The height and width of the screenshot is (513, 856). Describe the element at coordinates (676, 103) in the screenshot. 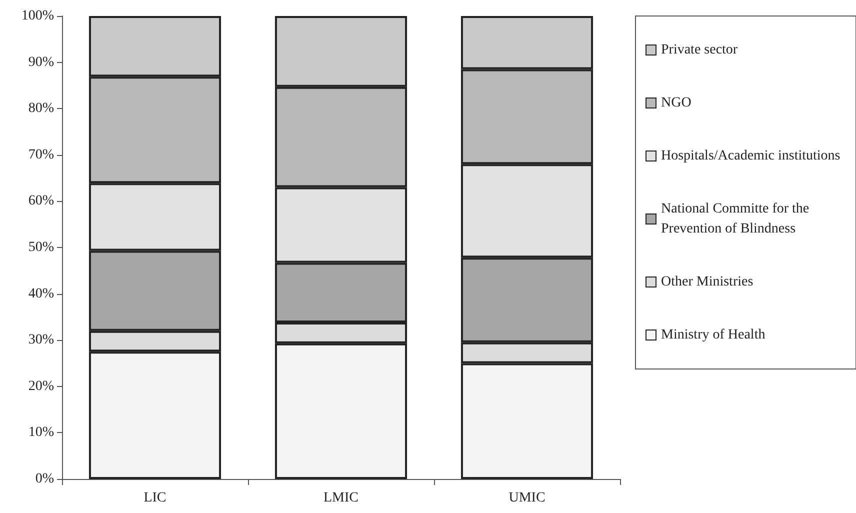

I see `legend-label: NGO` at that location.